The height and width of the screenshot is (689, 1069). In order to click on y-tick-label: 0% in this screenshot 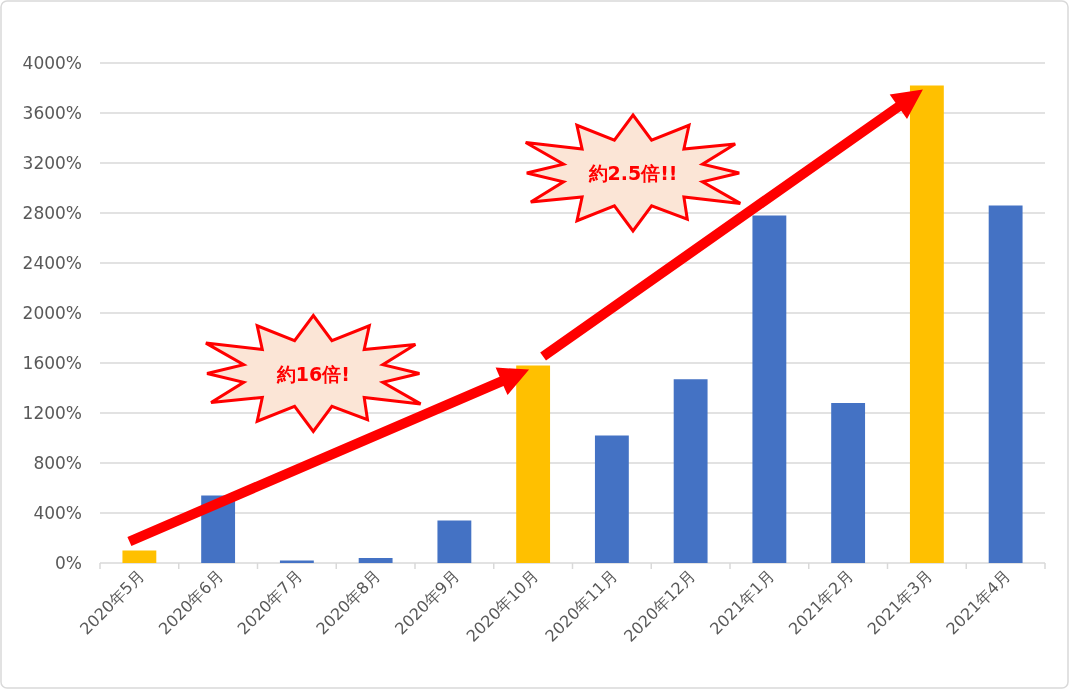, I will do `click(68, 563)`.